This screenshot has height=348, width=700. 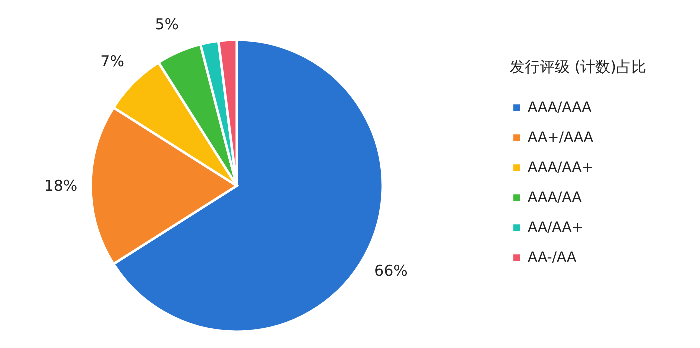 I want to click on legend-label: AA+/AAA, so click(x=561, y=138).